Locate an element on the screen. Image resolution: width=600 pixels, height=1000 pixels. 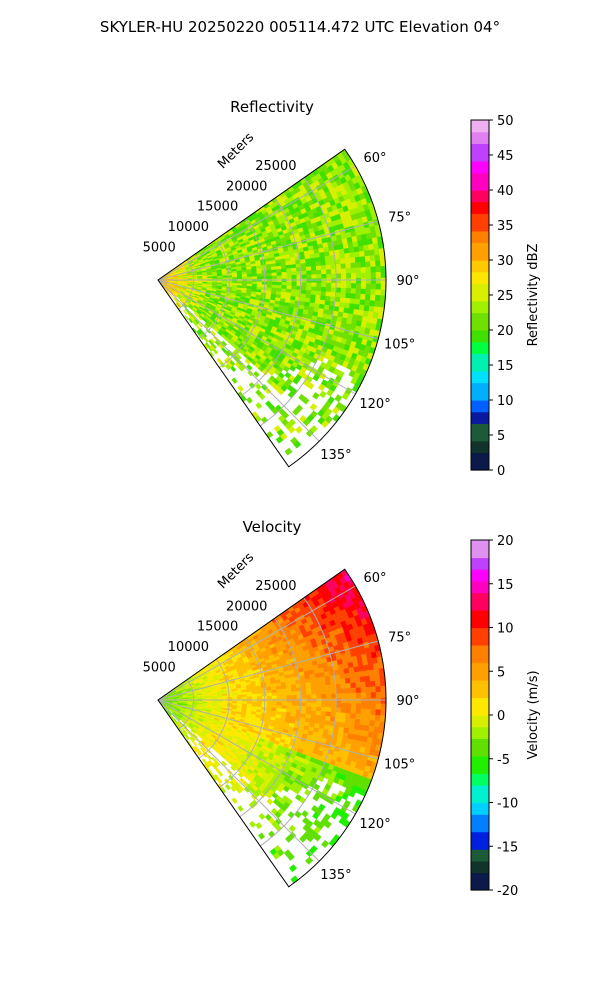
colorbar-tick-label: 20 is located at coordinates (505, 331).